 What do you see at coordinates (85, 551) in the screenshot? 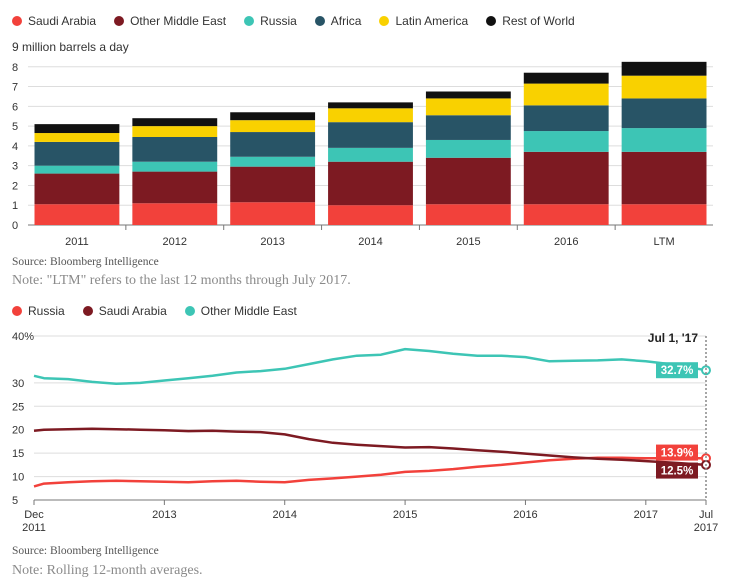
I see `line-chart-source: Source: Bloomberg Intelligence` at bounding box center [85, 551].